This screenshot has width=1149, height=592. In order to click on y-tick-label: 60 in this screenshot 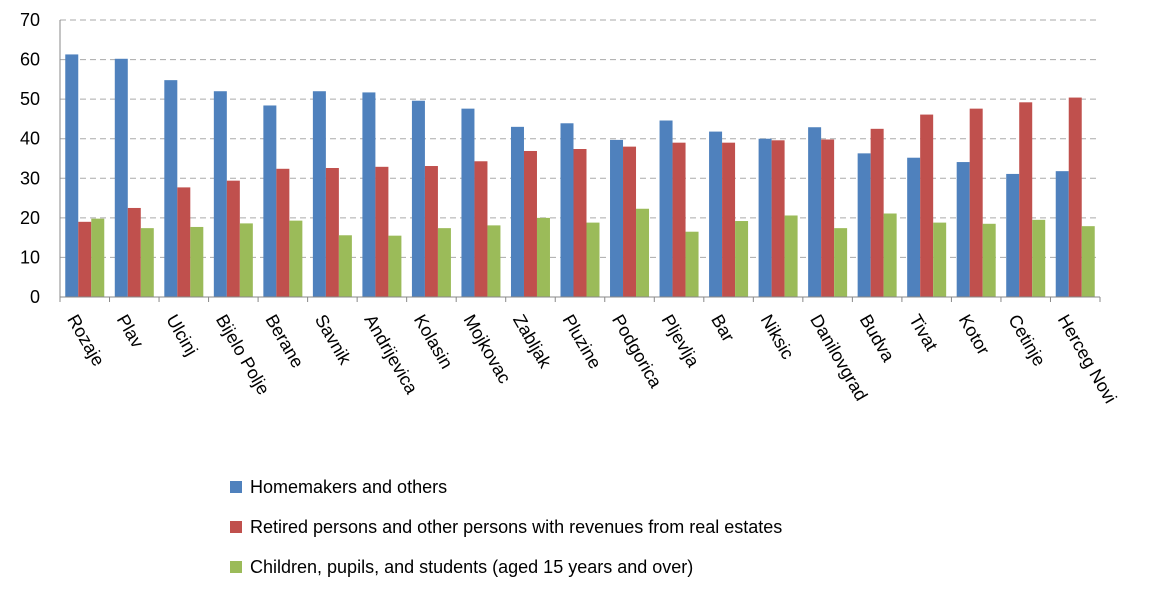, I will do `click(30, 60)`.